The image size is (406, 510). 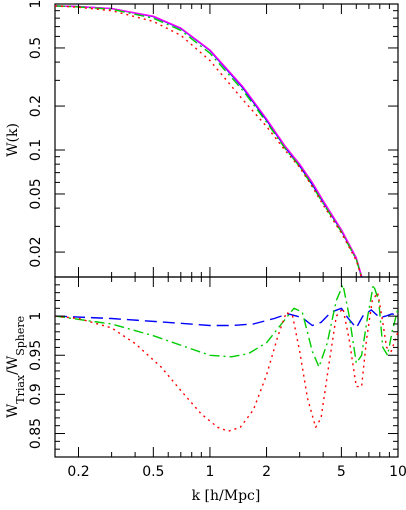 What do you see at coordinates (36, 355) in the screenshot?
I see `bottom-y-tick-label: 0.95` at bounding box center [36, 355].